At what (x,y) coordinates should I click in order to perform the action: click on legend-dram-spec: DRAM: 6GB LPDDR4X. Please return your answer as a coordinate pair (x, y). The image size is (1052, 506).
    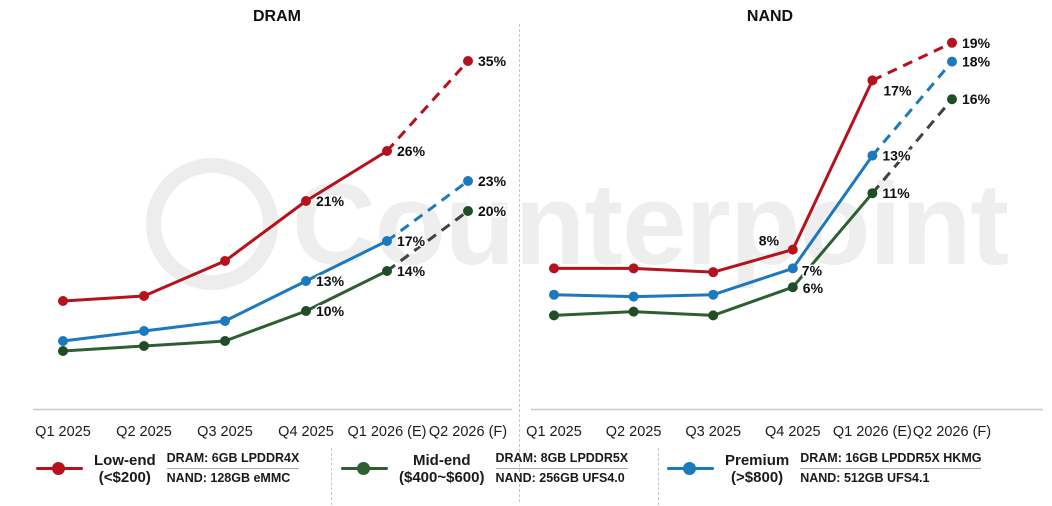
    Looking at the image, I should click on (233, 460).